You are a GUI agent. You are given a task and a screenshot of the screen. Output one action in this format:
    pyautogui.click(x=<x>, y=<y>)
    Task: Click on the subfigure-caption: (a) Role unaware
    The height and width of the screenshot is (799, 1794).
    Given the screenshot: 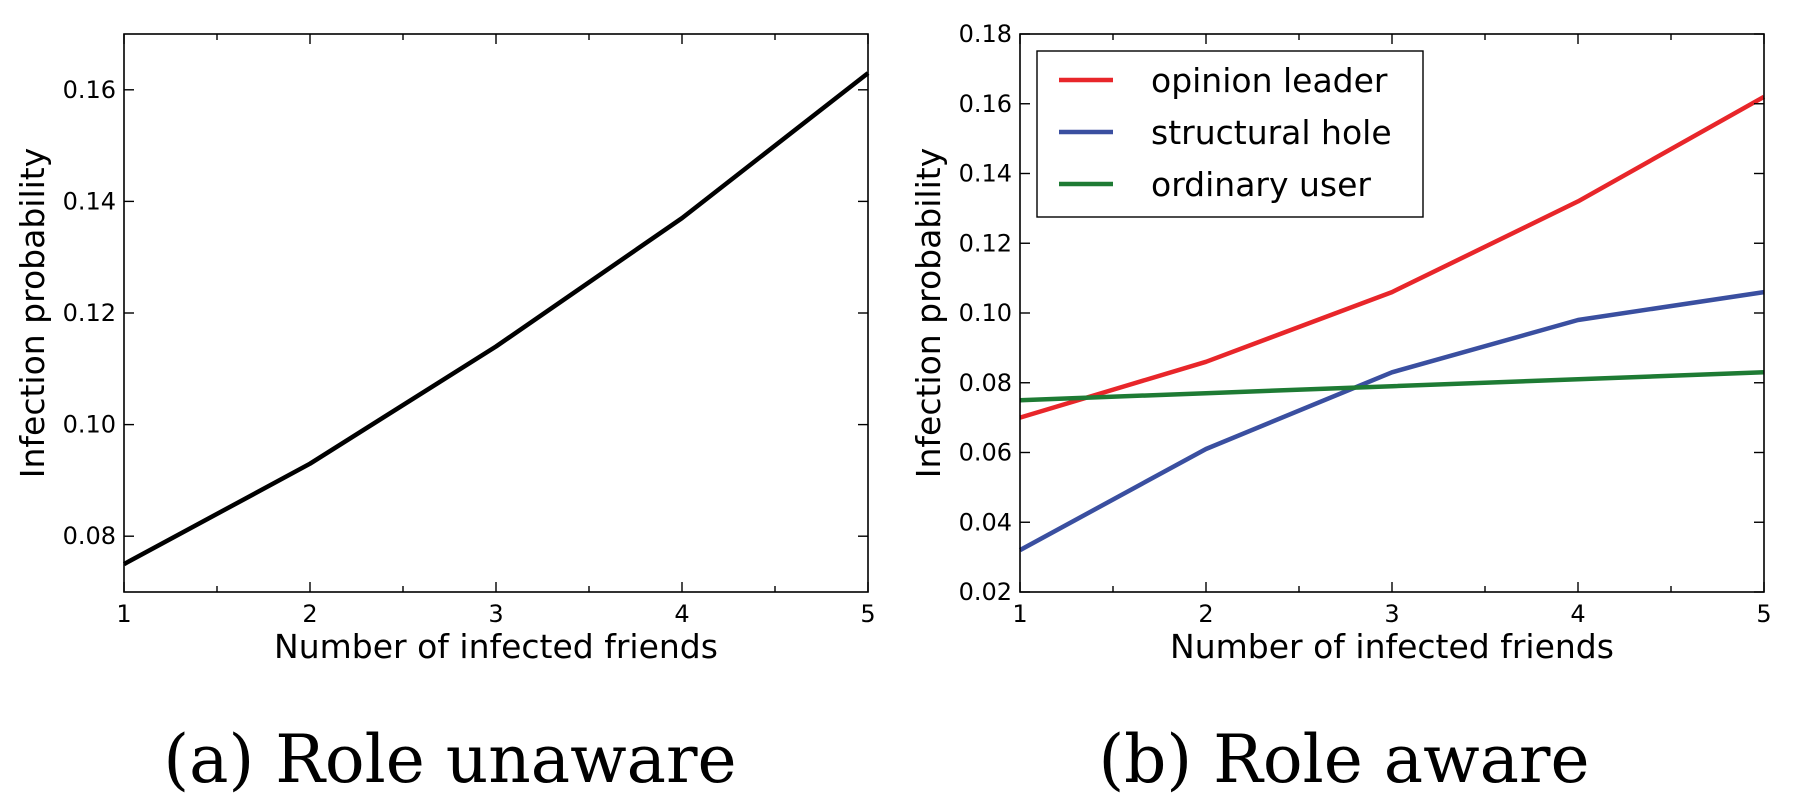 What is the action you would take?
    pyautogui.click(x=449, y=759)
    